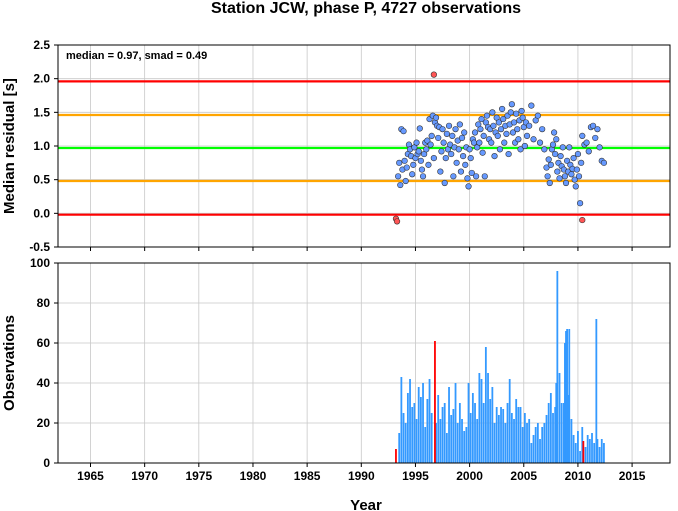  Describe the element at coordinates (307, 476) in the screenshot. I see `x-tick-label: 1985` at that location.